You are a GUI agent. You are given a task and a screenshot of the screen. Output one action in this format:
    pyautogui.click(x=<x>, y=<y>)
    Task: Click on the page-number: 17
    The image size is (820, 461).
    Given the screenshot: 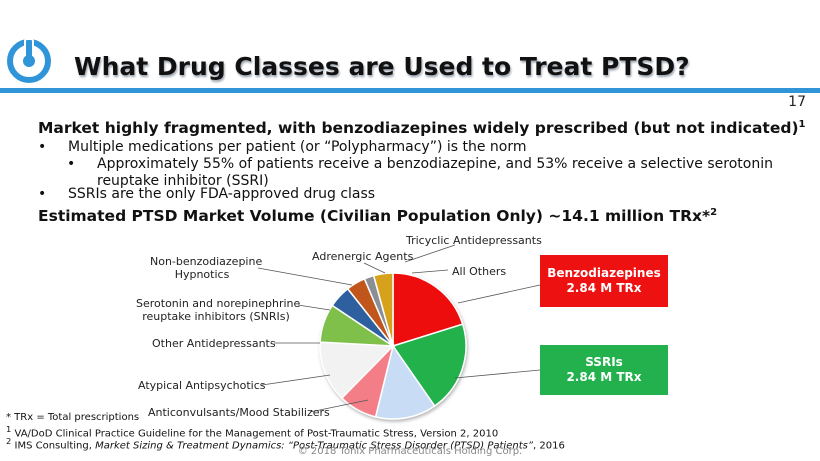 What is the action you would take?
    pyautogui.click(x=797, y=102)
    